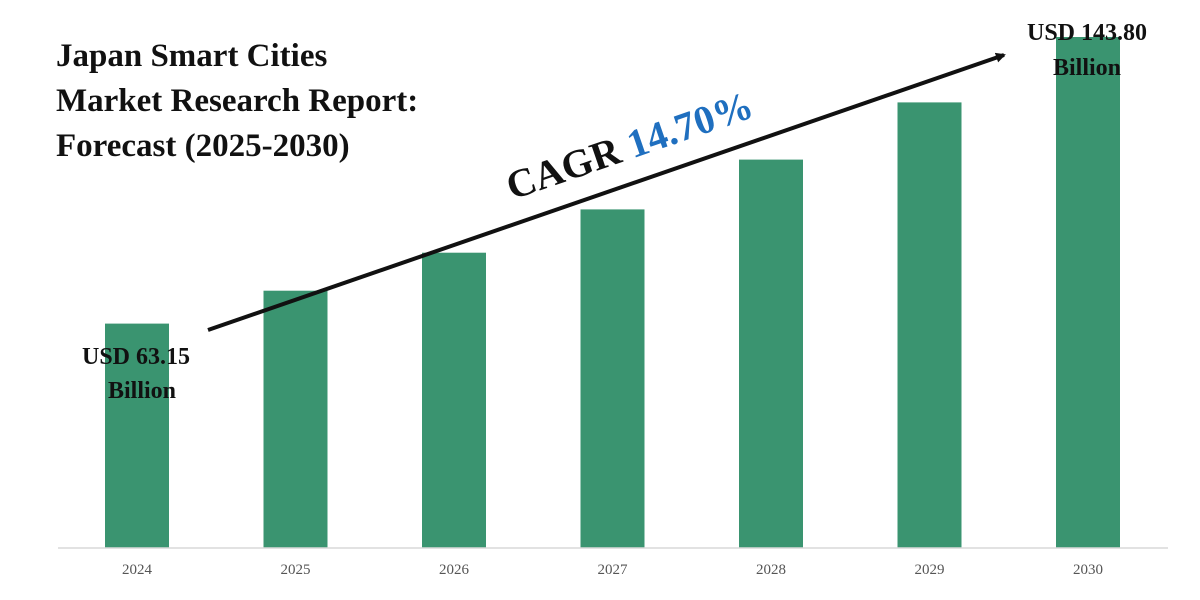  What do you see at coordinates (454, 570) in the screenshot?
I see `x-tick-label-2026: 2026` at bounding box center [454, 570].